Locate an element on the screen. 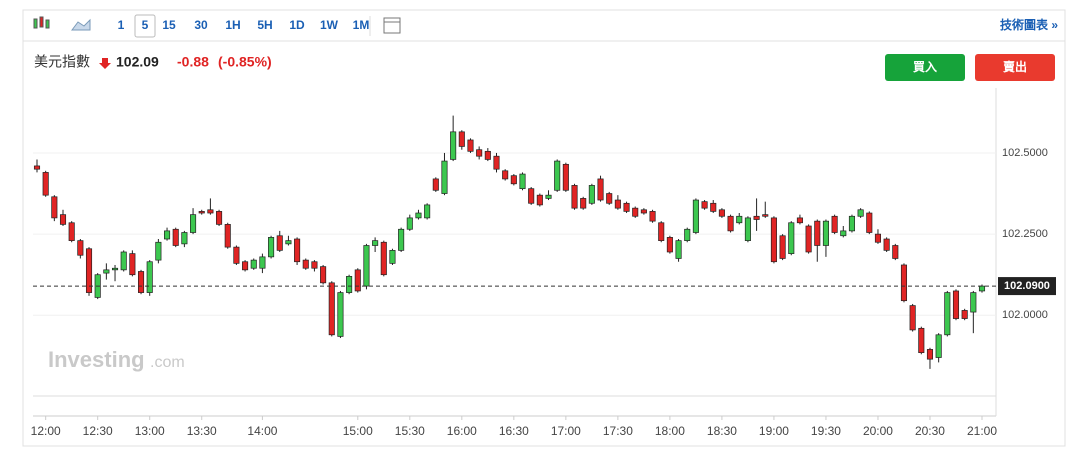  watermark-suffix: .com is located at coordinates (167, 362).